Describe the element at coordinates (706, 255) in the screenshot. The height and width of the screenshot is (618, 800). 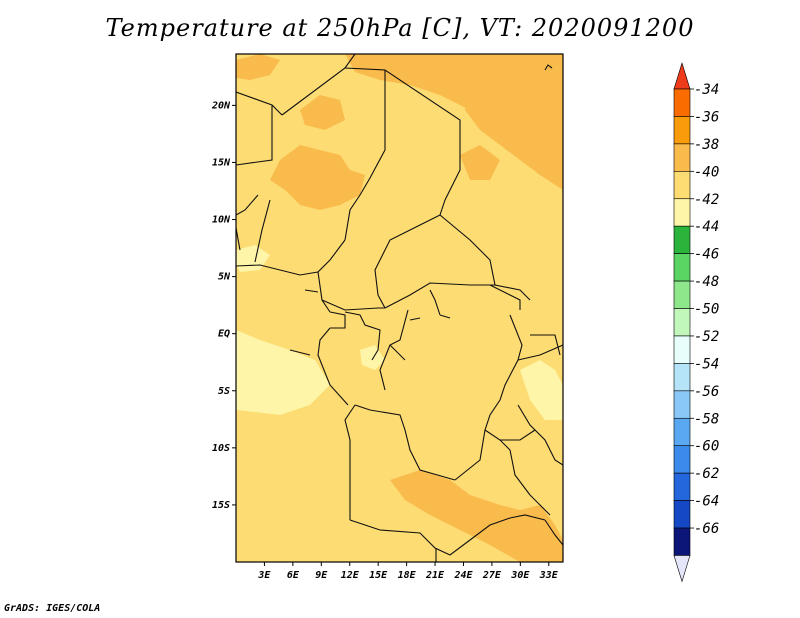
I see `colorbar-label: -46` at that location.